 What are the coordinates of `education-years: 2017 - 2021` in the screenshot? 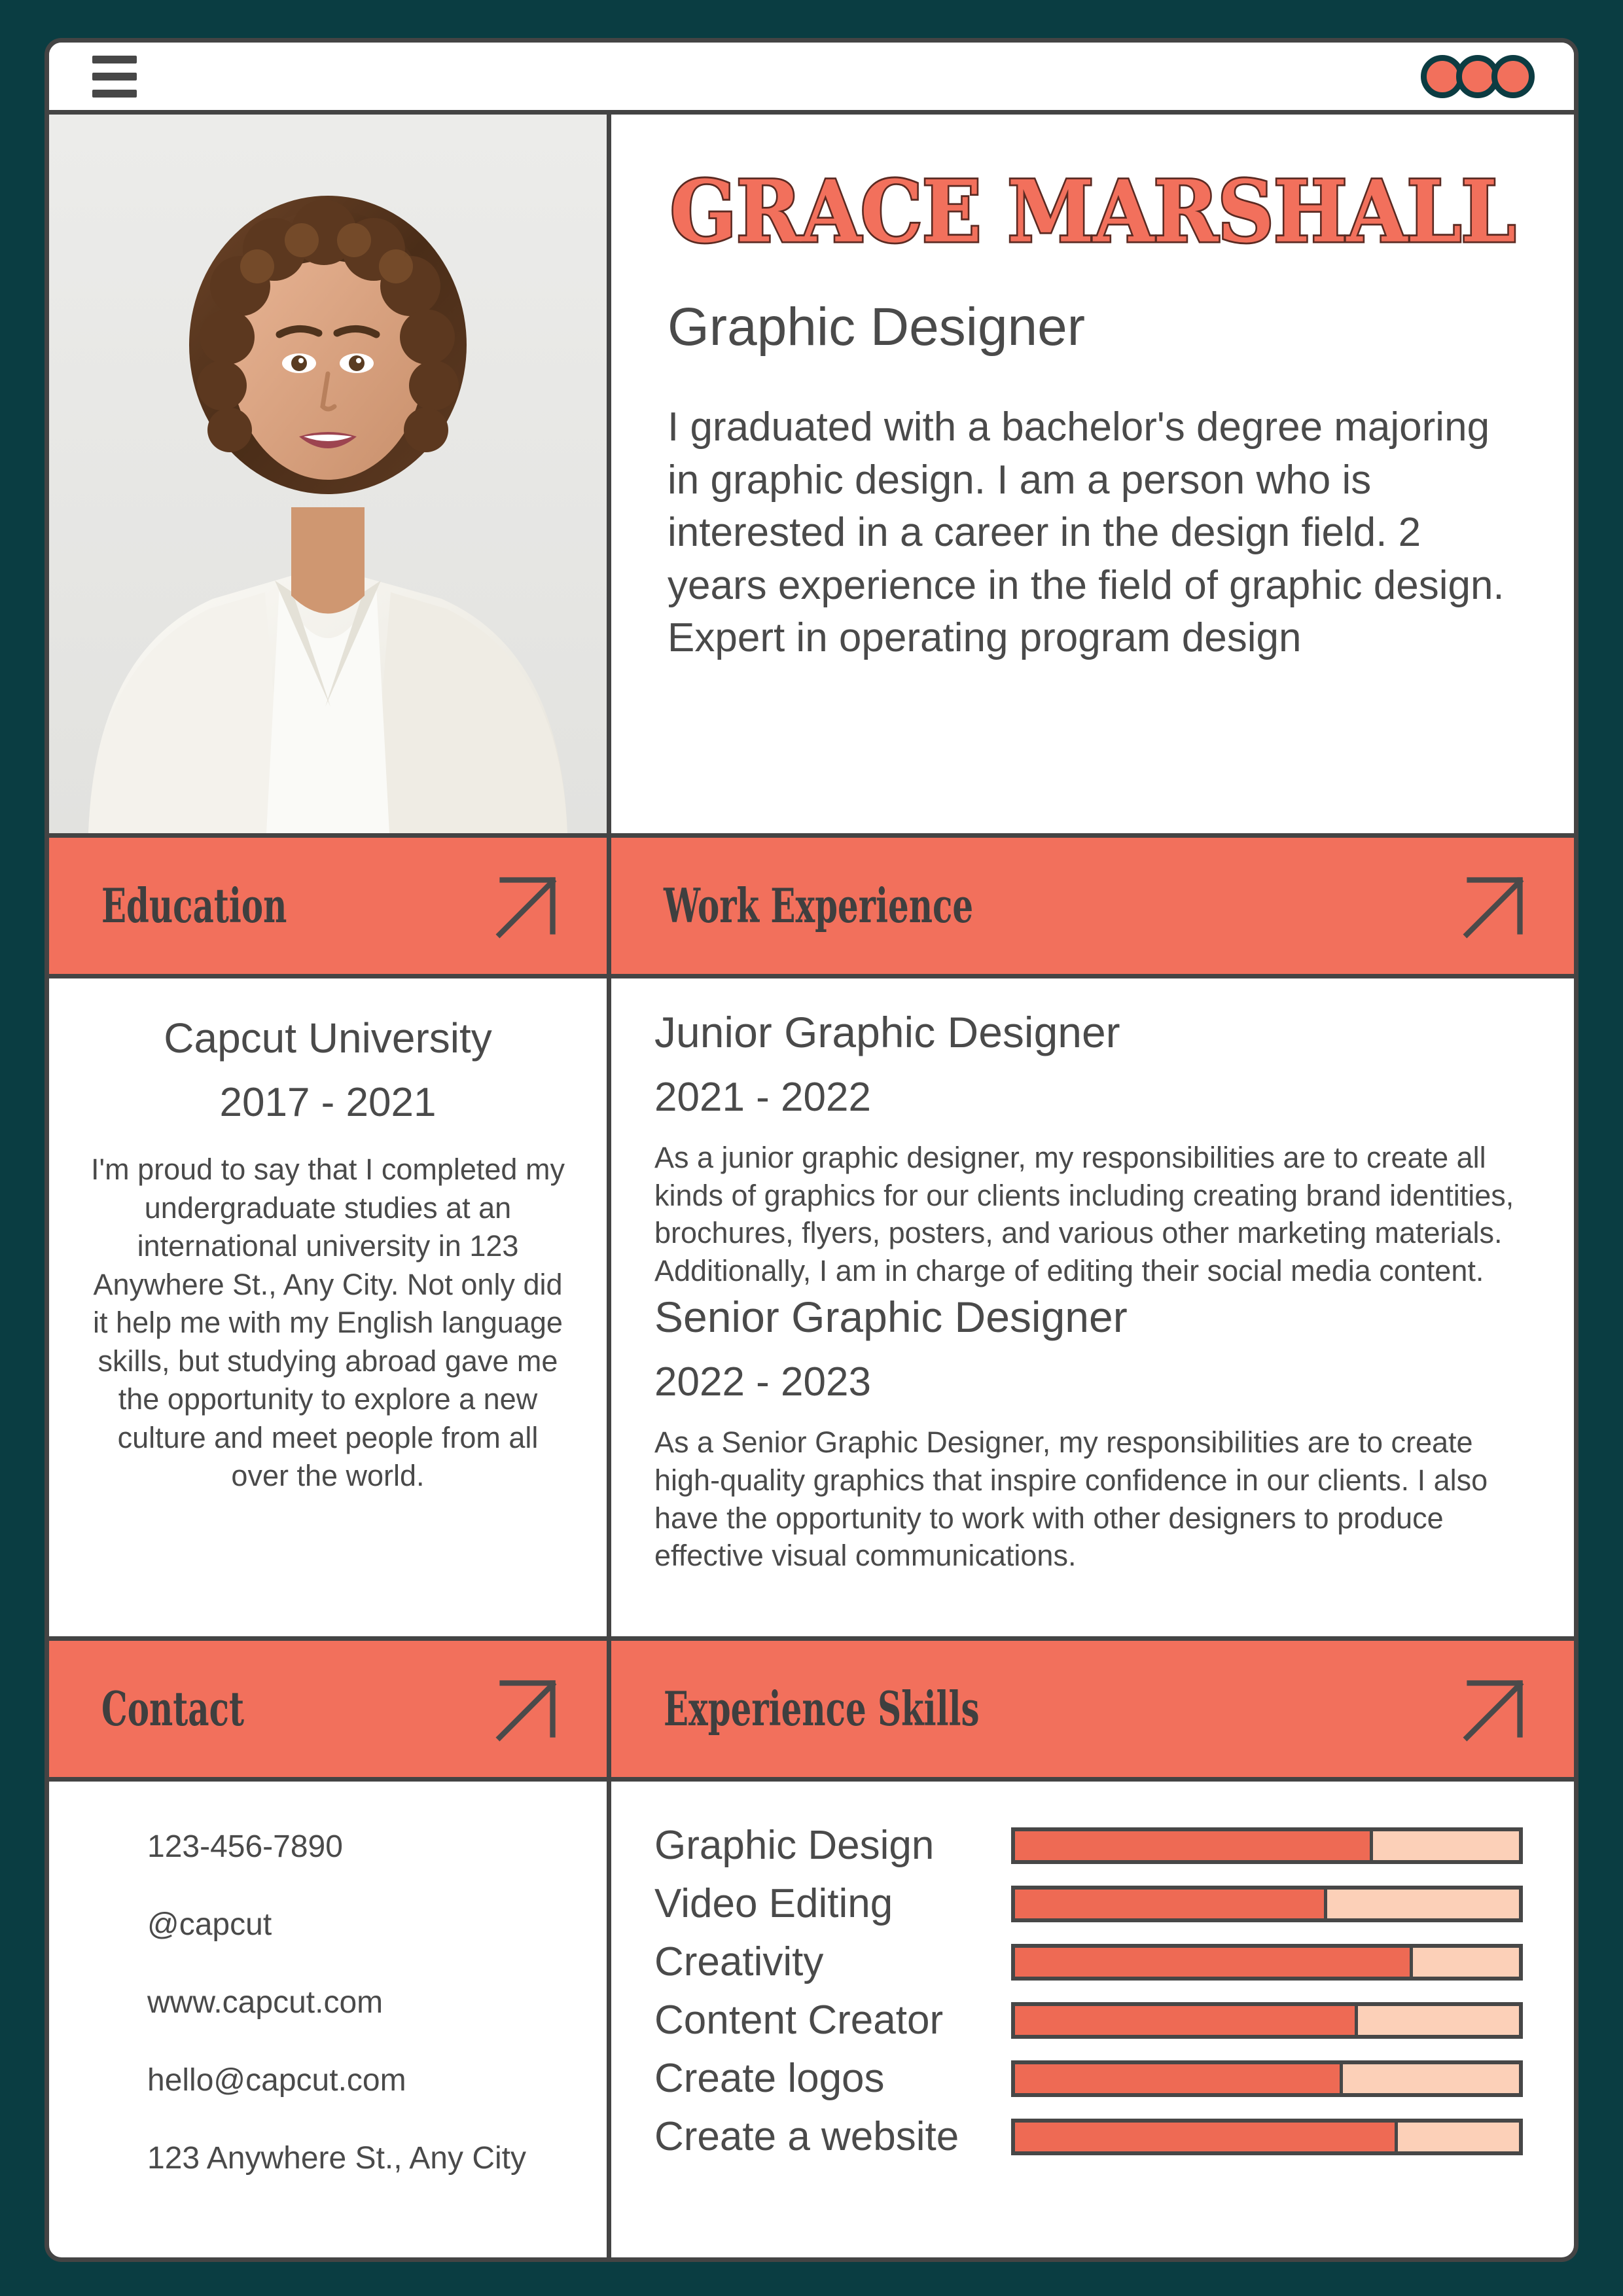 It's located at (328, 1102).